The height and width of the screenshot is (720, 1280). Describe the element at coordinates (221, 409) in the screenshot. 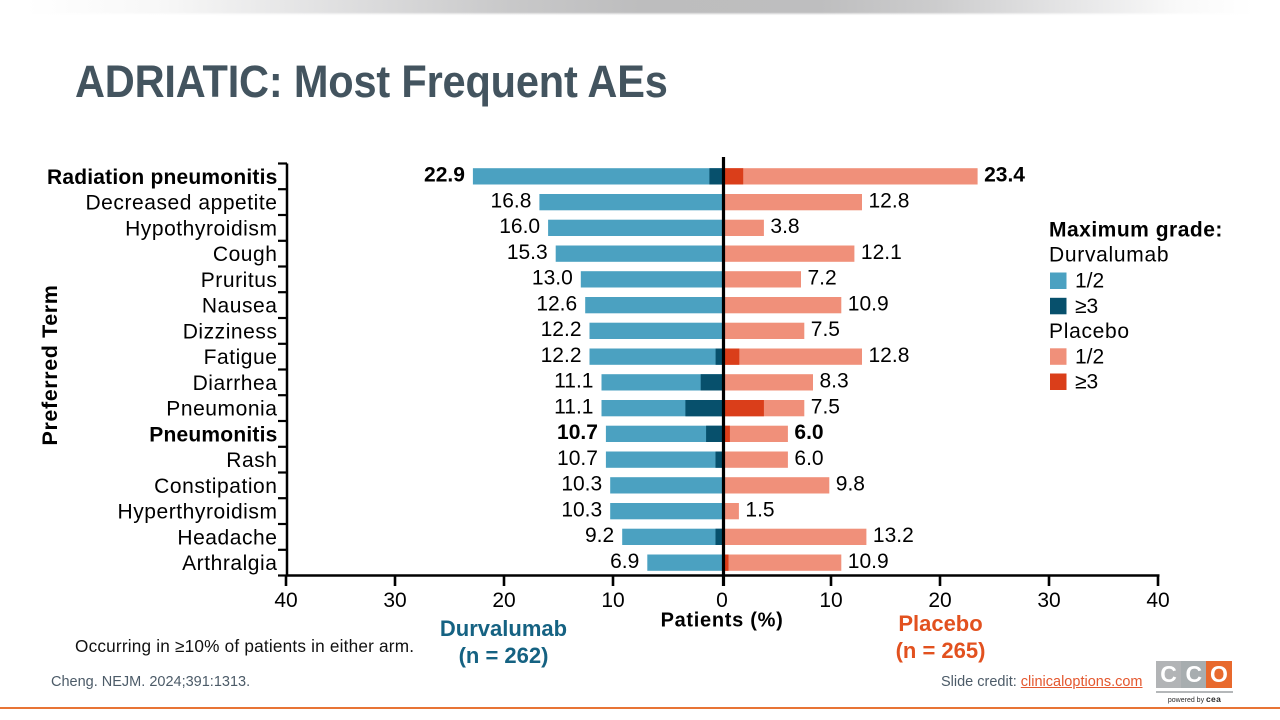

I see `svg-text: Pneumonia` at that location.